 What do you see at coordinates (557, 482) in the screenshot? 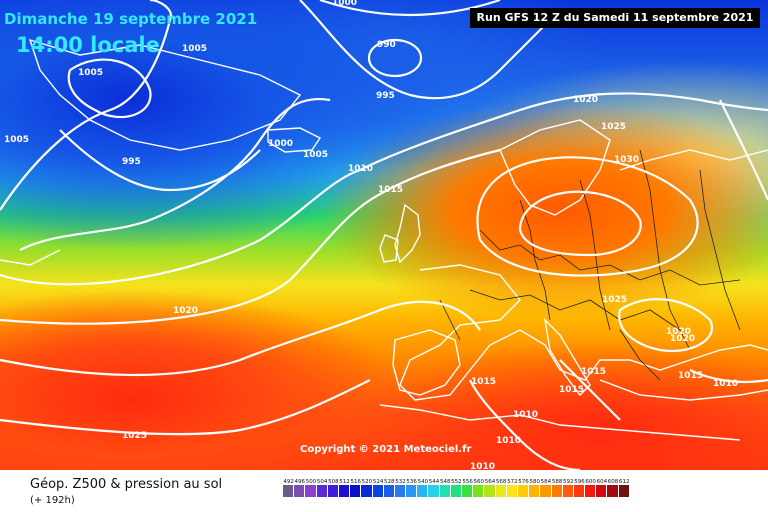
I see `scale-value-label: 588` at bounding box center [557, 482].